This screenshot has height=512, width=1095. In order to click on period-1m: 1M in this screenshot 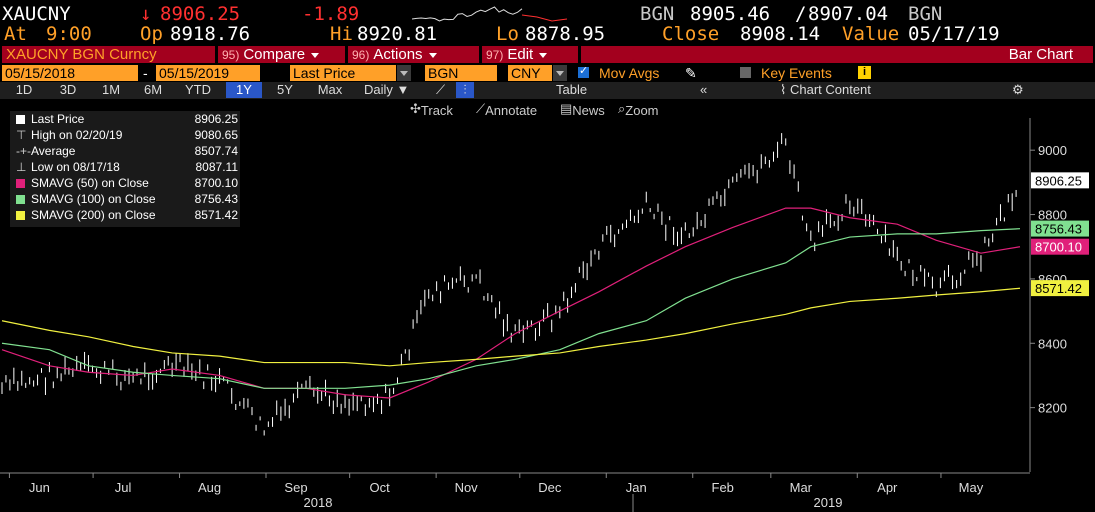, I will do `click(111, 89)`.